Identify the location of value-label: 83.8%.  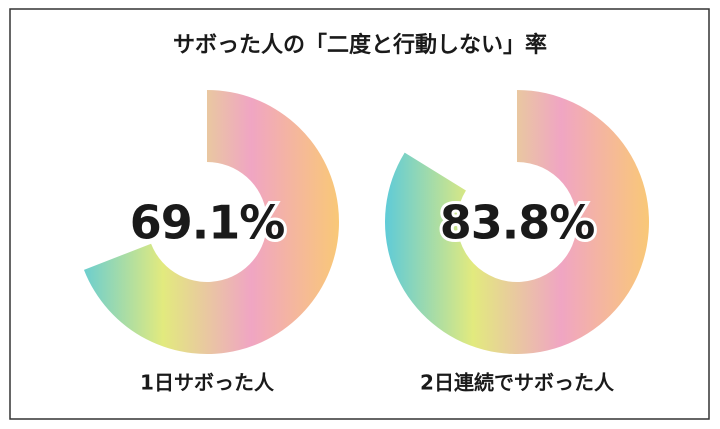
(517, 223).